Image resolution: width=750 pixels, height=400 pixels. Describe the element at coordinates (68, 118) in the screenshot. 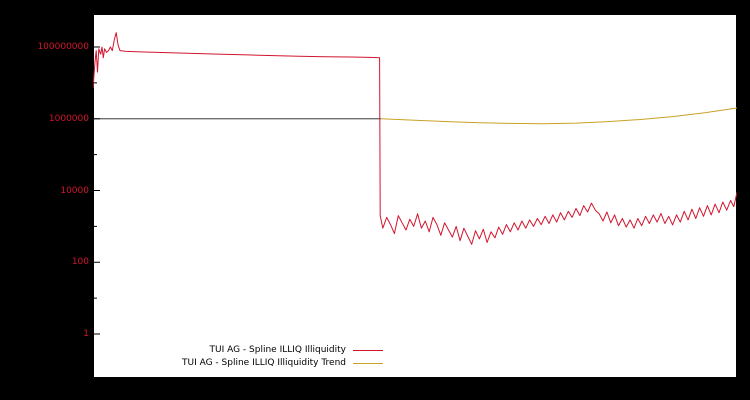

I see `ytick-label-1000000: 1000000` at that location.